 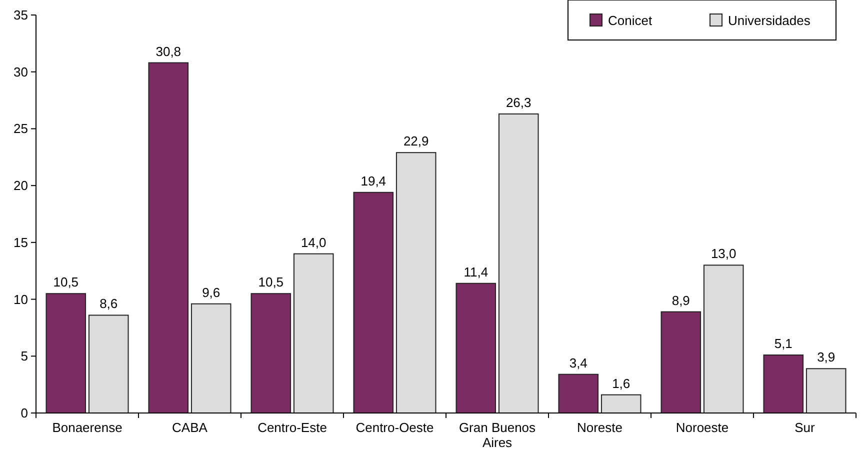 I want to click on y-tick-label: 15, so click(x=21, y=242).